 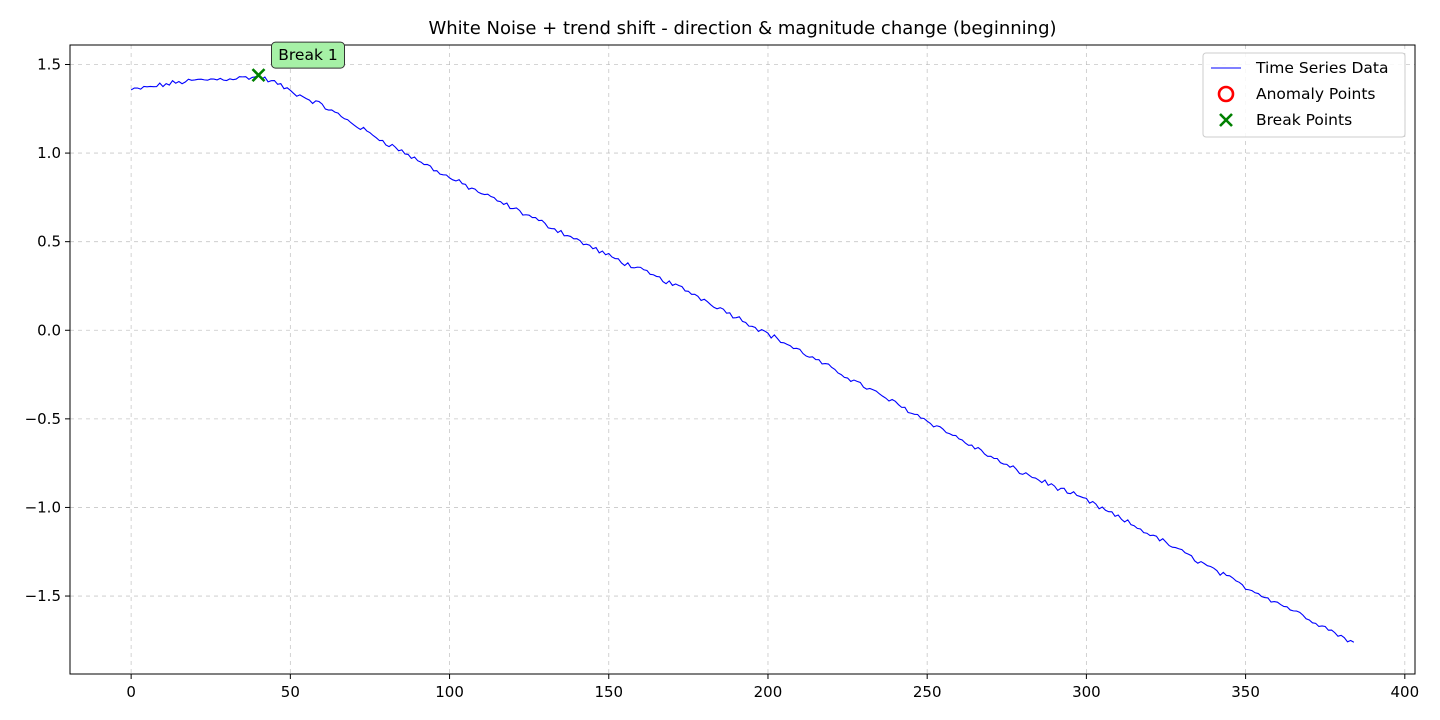 What do you see at coordinates (258, 75) in the screenshot?
I see `break-point-marker` at bounding box center [258, 75].